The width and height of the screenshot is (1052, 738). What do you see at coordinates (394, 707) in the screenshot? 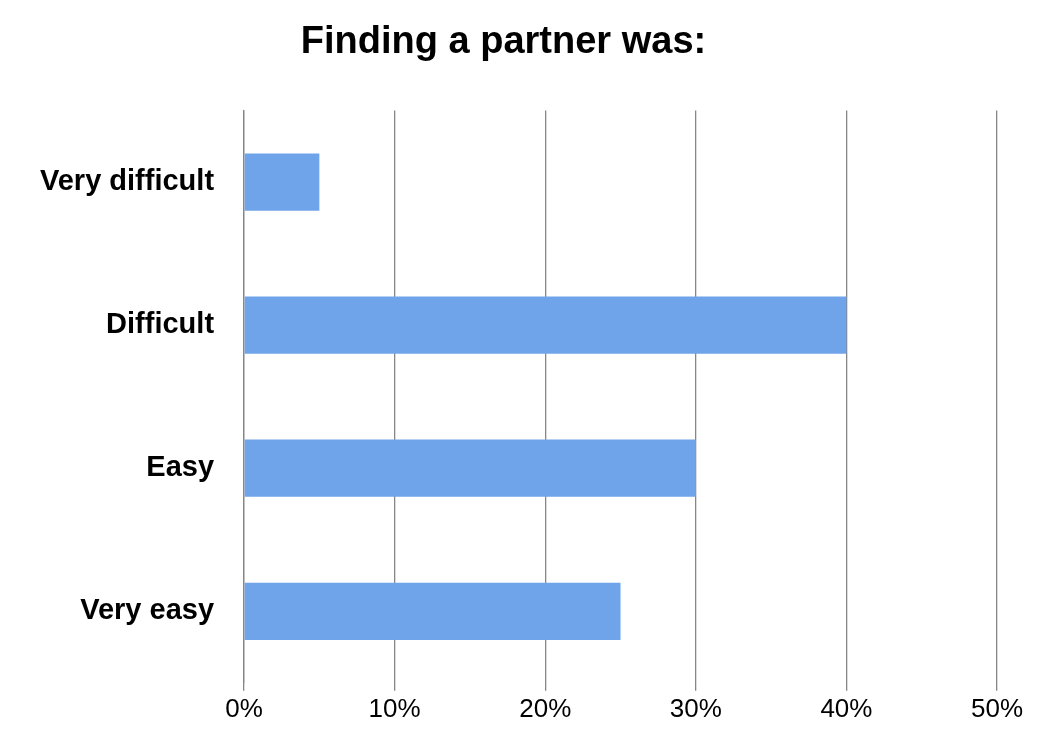
I see `x-tick-label: 10%` at bounding box center [394, 707].